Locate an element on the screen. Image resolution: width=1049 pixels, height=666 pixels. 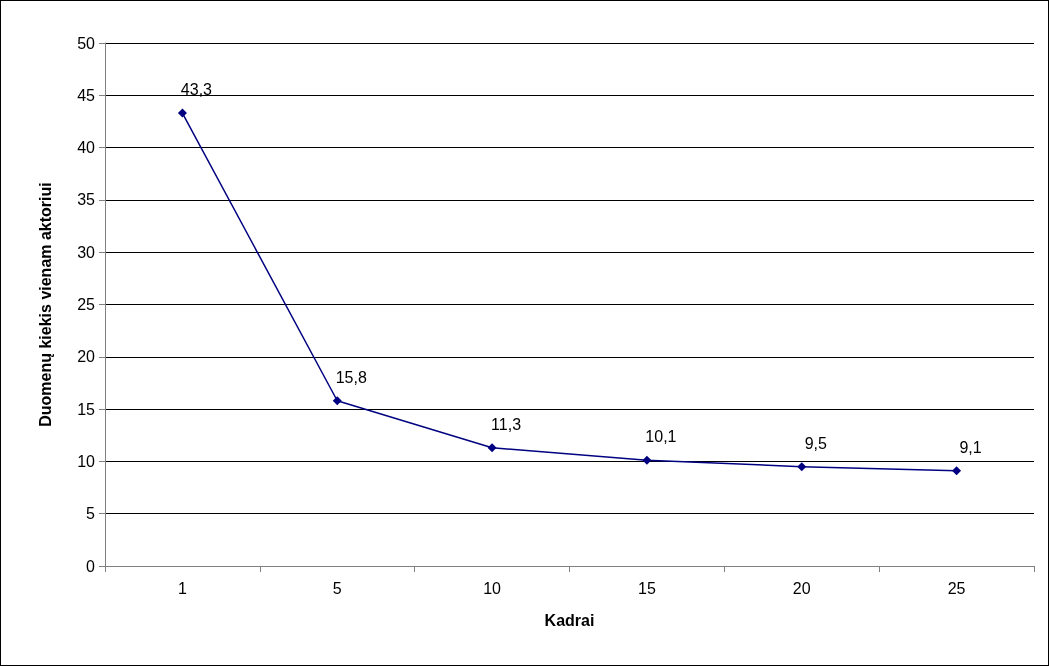
x-tick-label: 20 is located at coordinates (801, 588).